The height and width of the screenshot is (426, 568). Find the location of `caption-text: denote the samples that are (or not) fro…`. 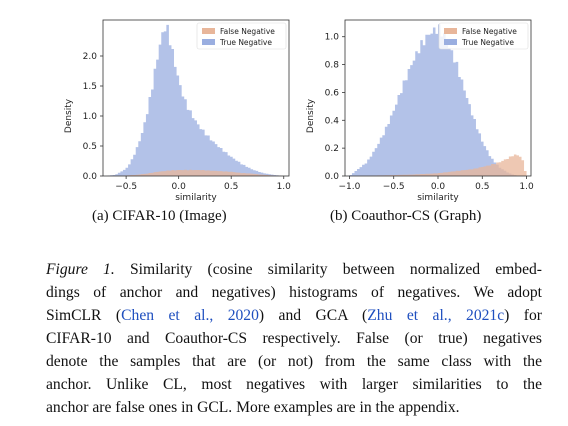

caption-text: denote the samples that are (or not) fro… is located at coordinates (294, 361).